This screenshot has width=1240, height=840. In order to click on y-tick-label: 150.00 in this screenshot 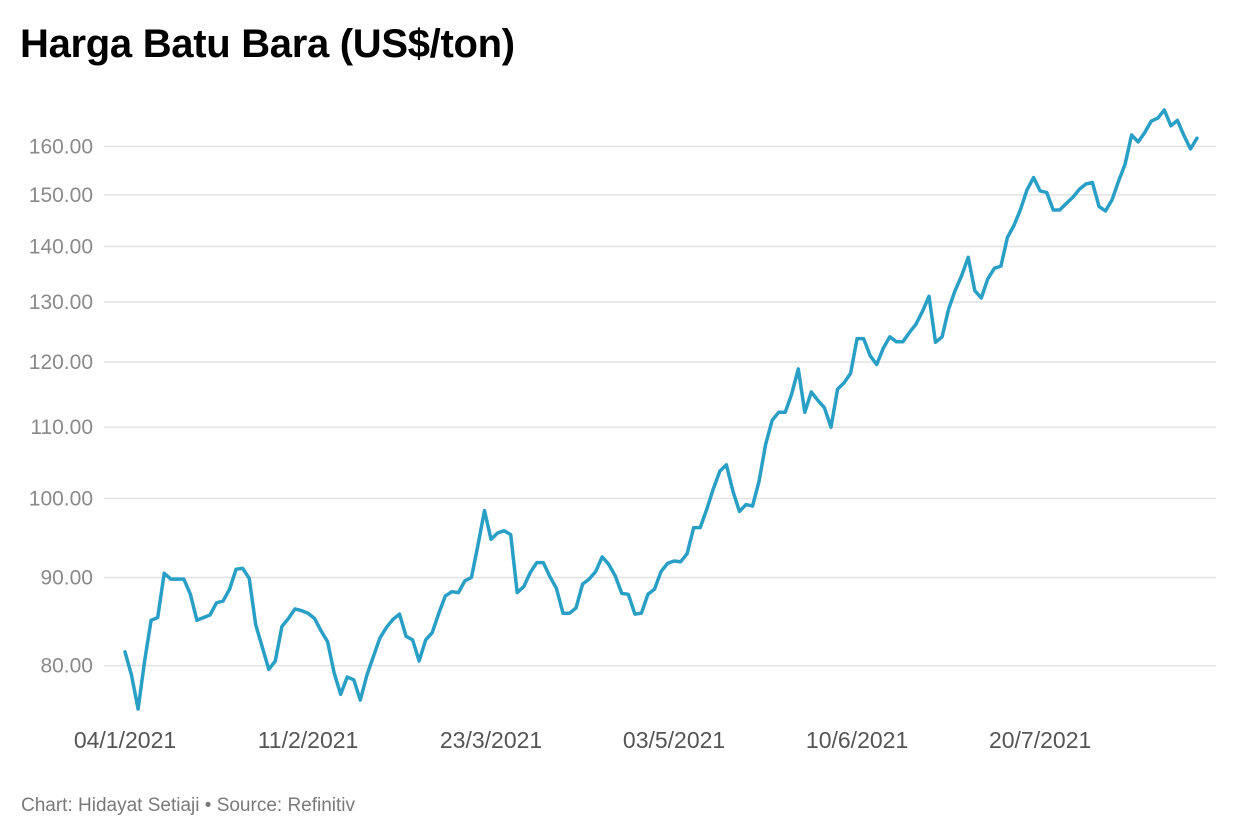, I will do `click(61, 195)`.